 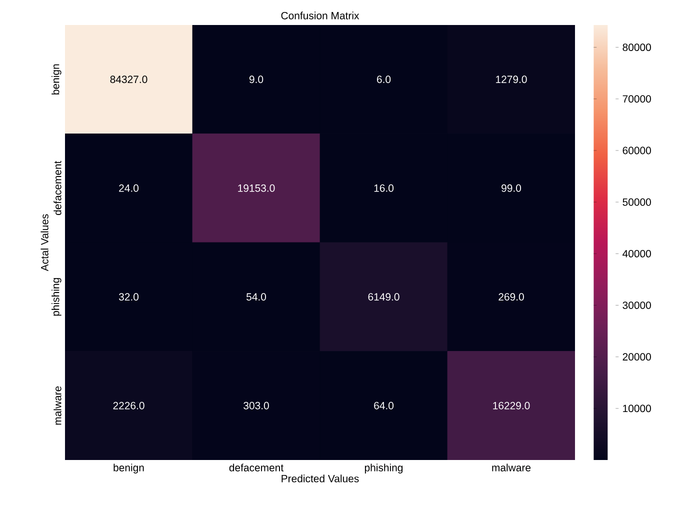 What do you see at coordinates (636, 99) in the screenshot?
I see `color-bar-label: 70000` at bounding box center [636, 99].